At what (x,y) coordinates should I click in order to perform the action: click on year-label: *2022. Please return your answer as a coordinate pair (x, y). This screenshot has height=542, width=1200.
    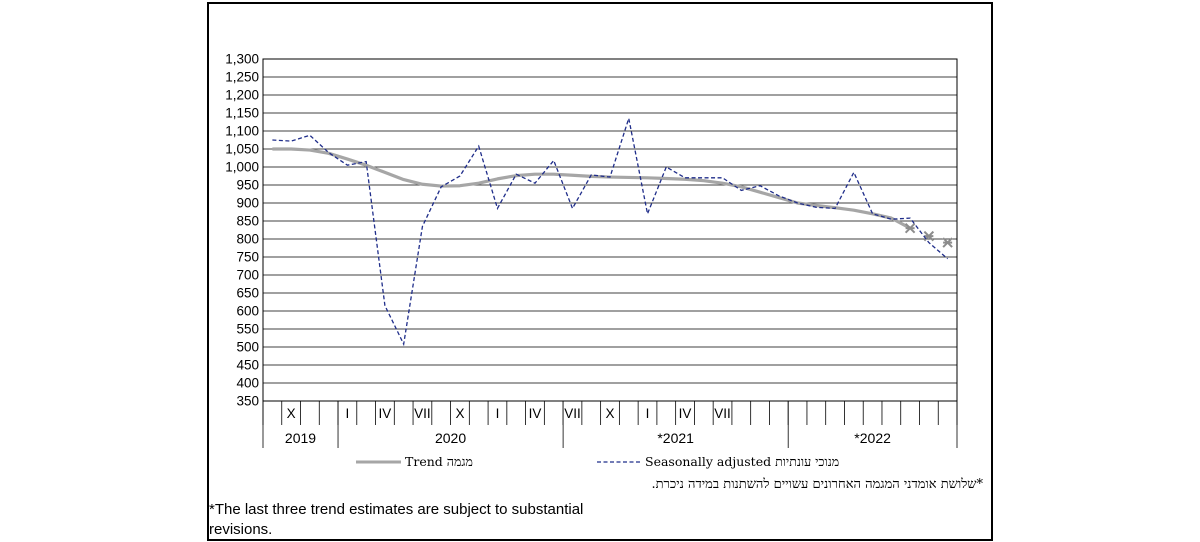
    Looking at the image, I should click on (872, 438).